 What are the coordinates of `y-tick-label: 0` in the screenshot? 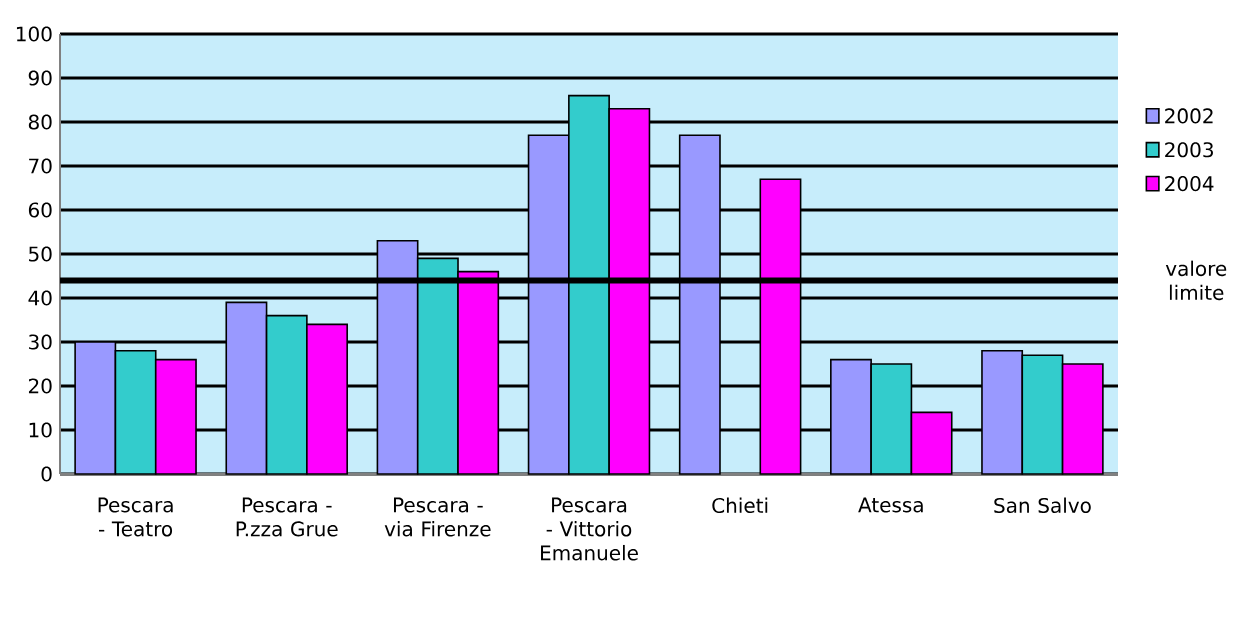 It's located at (46, 474).